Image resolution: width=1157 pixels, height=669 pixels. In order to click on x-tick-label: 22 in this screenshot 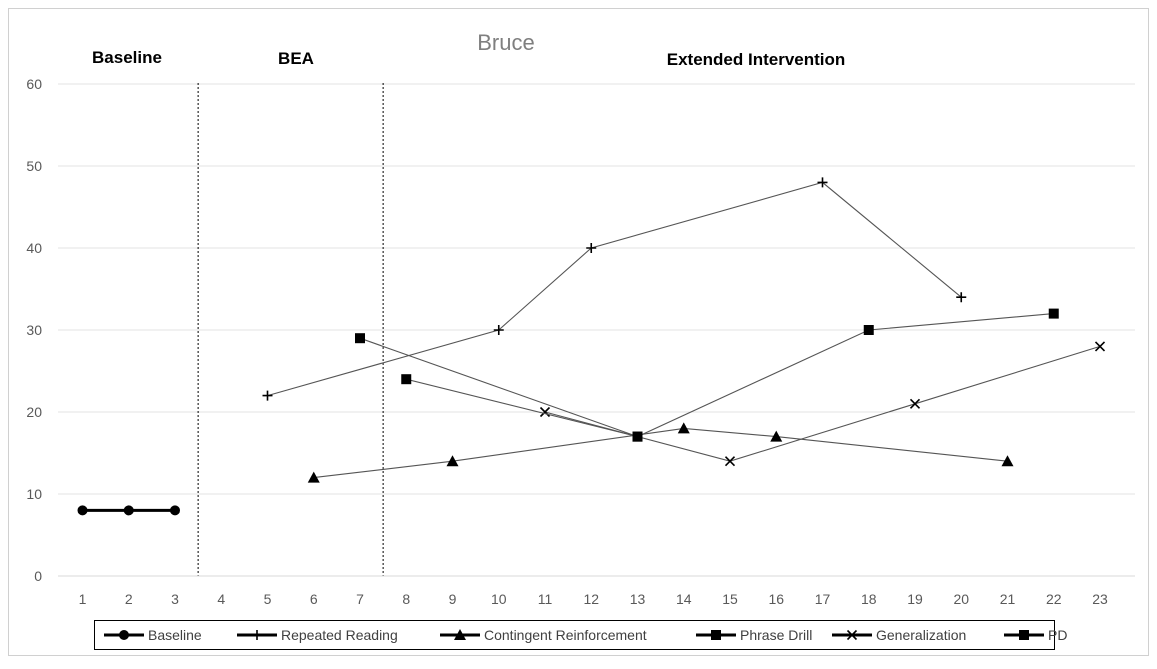, I will do `click(1054, 599)`.